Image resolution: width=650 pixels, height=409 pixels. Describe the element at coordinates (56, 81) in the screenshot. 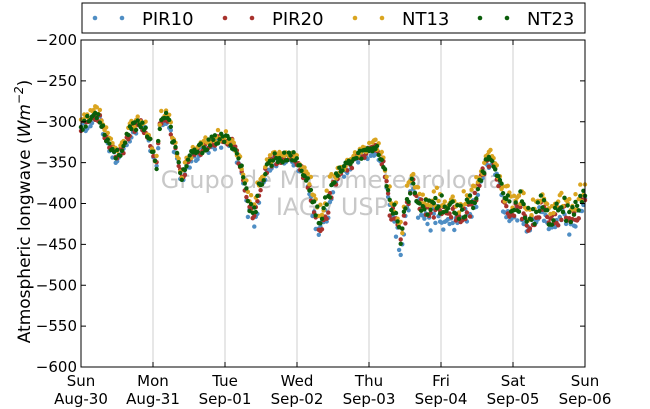

I see `y-tick-label-1: −250` at that location.